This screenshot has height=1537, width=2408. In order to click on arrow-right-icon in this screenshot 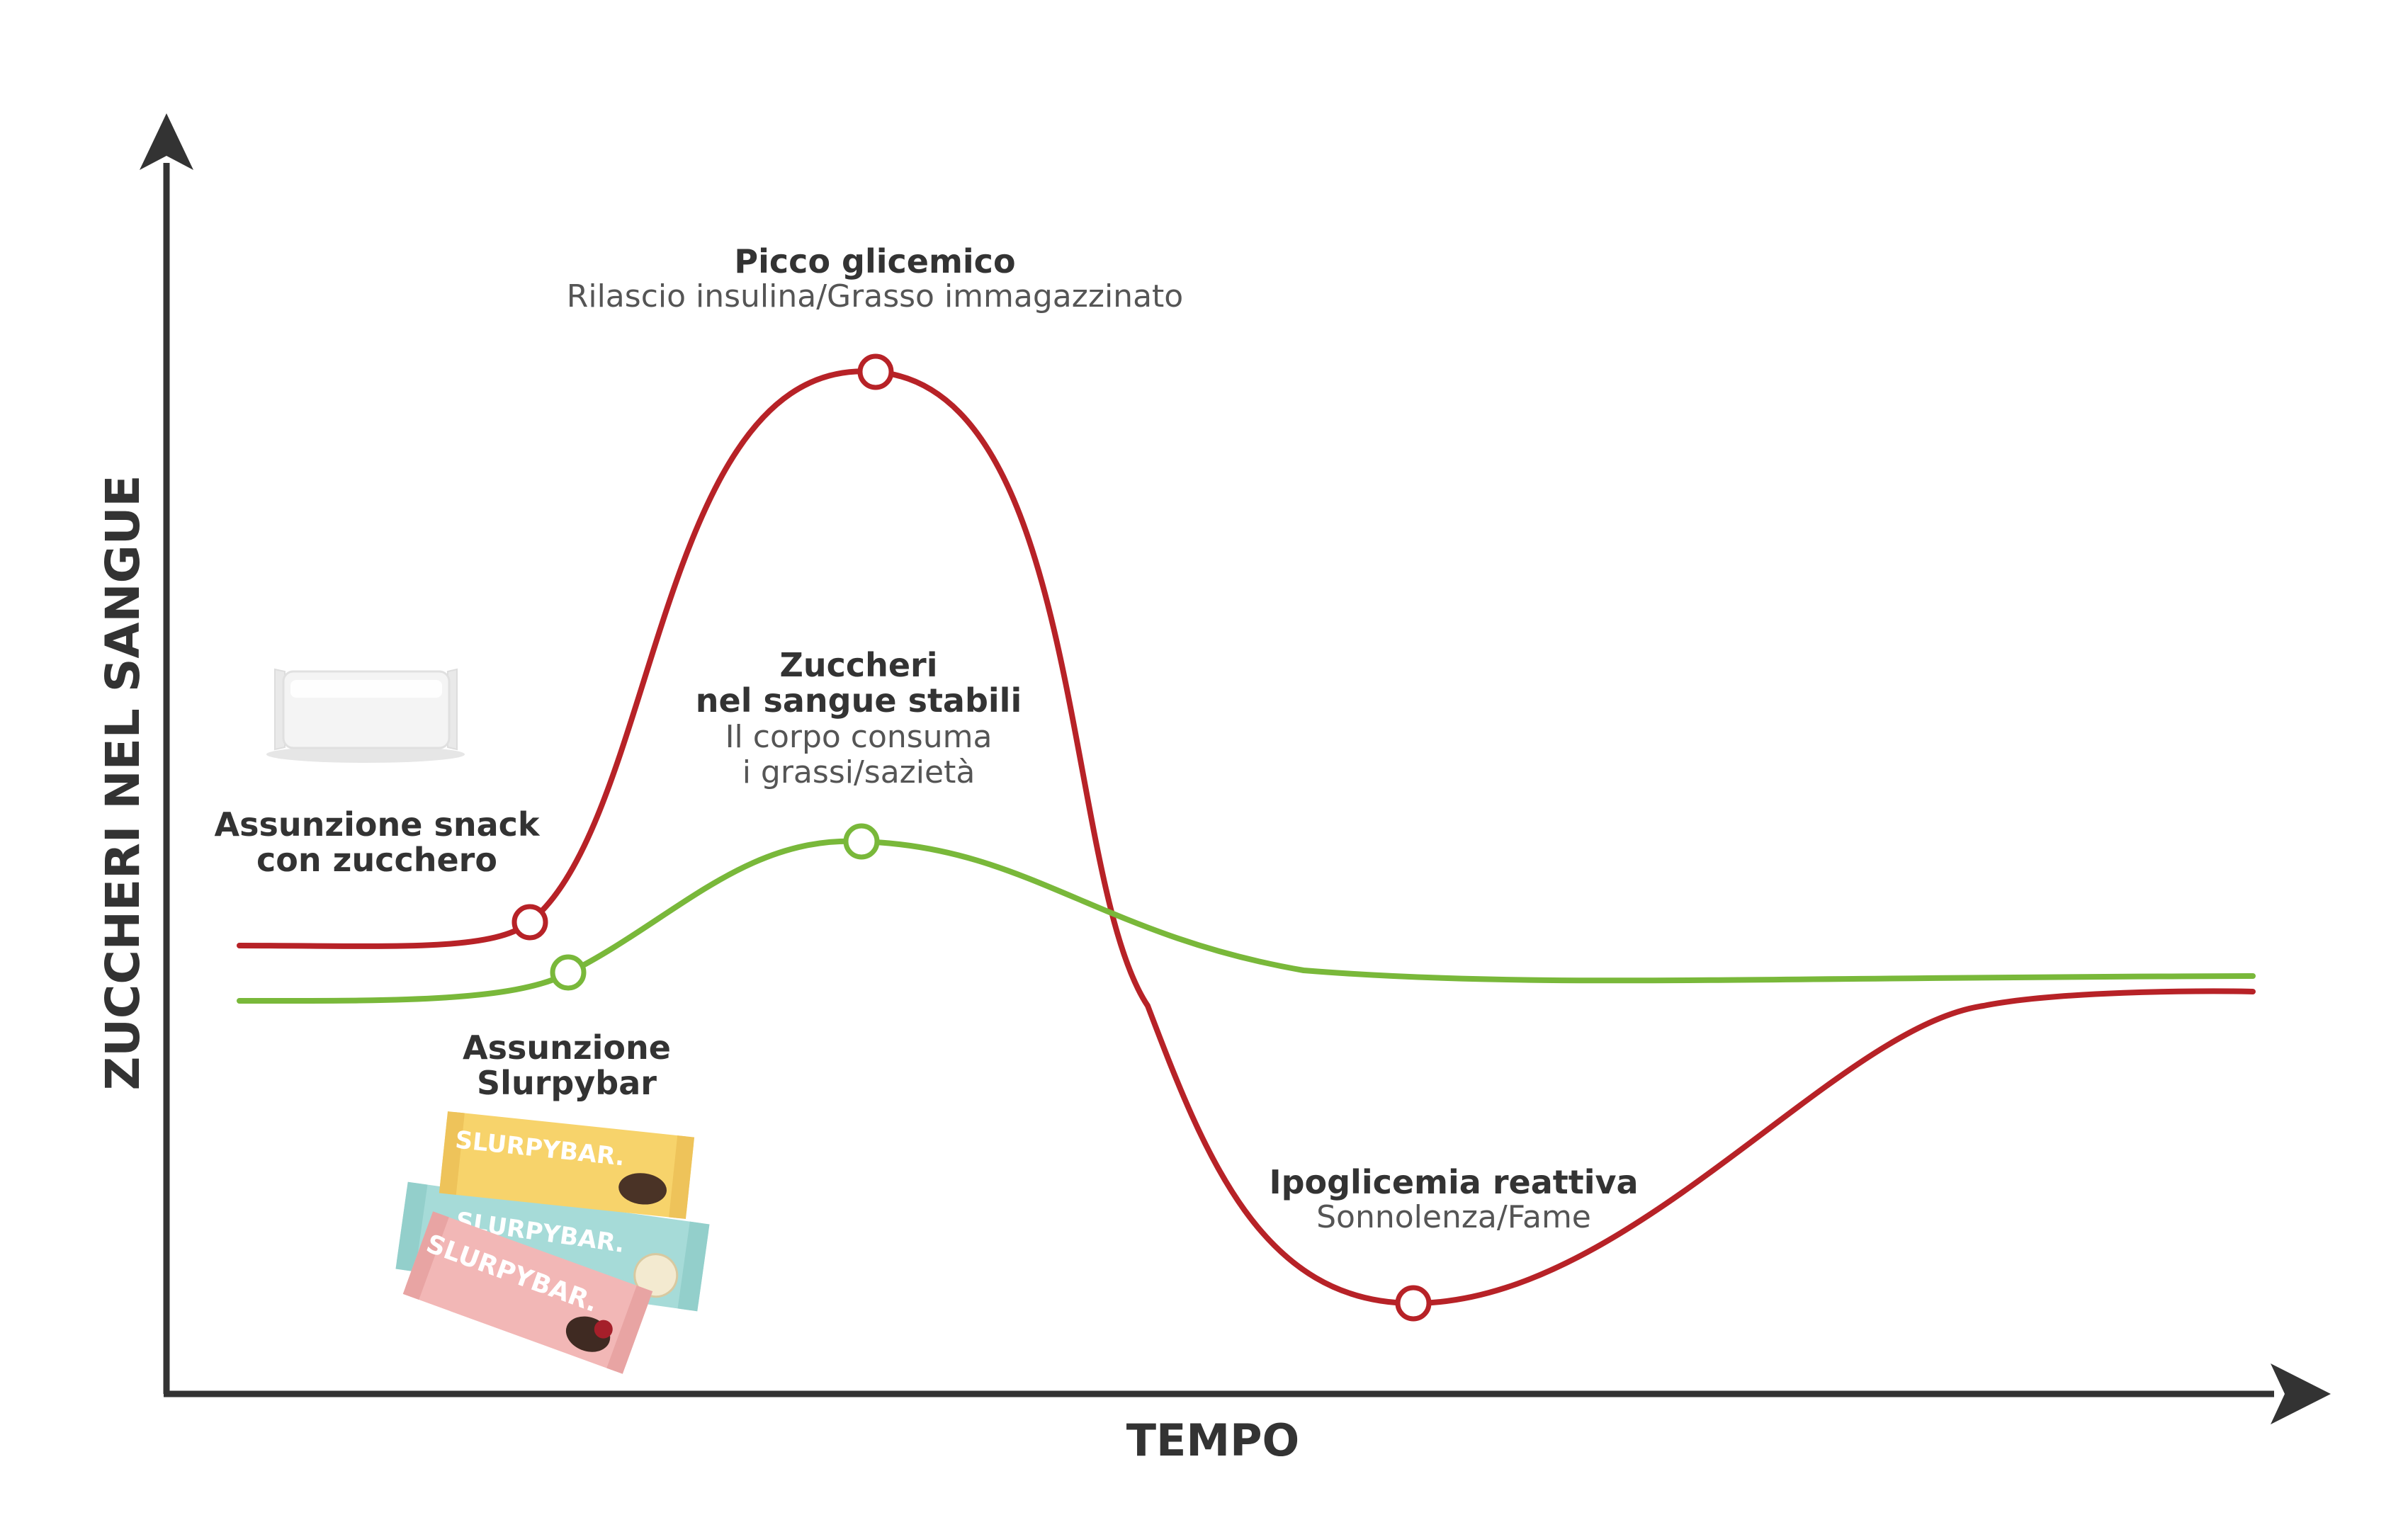, I will do `click(2301, 1393)`.